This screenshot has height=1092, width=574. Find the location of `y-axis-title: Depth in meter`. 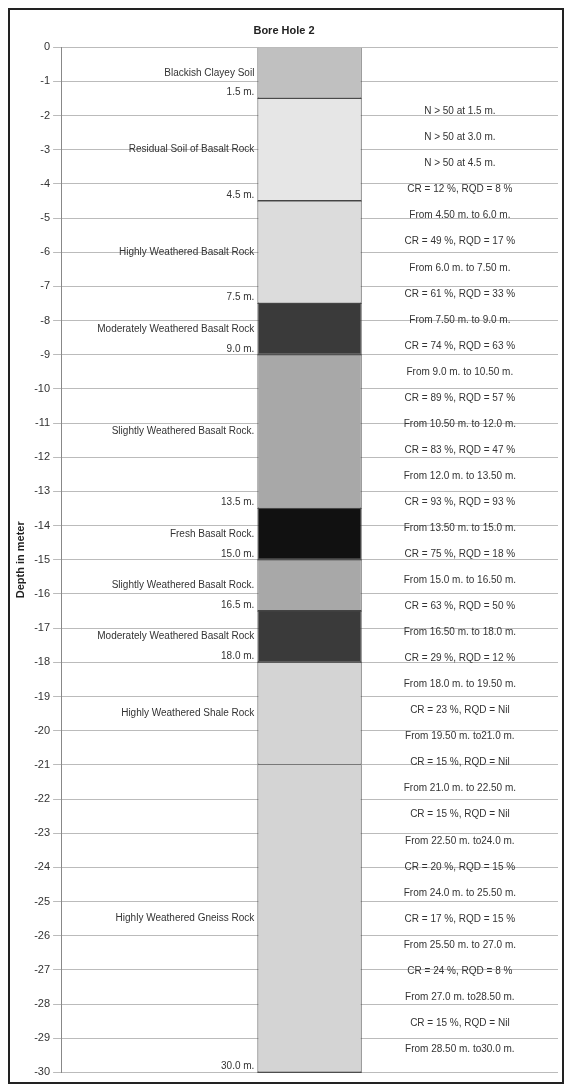

y-axis-title: Depth in meter is located at coordinates (19, 559).